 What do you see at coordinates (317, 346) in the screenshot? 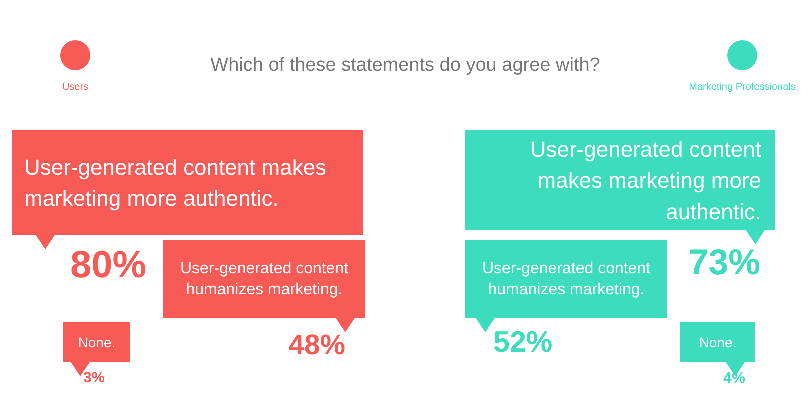
I see `data-label: 48%` at bounding box center [317, 346].